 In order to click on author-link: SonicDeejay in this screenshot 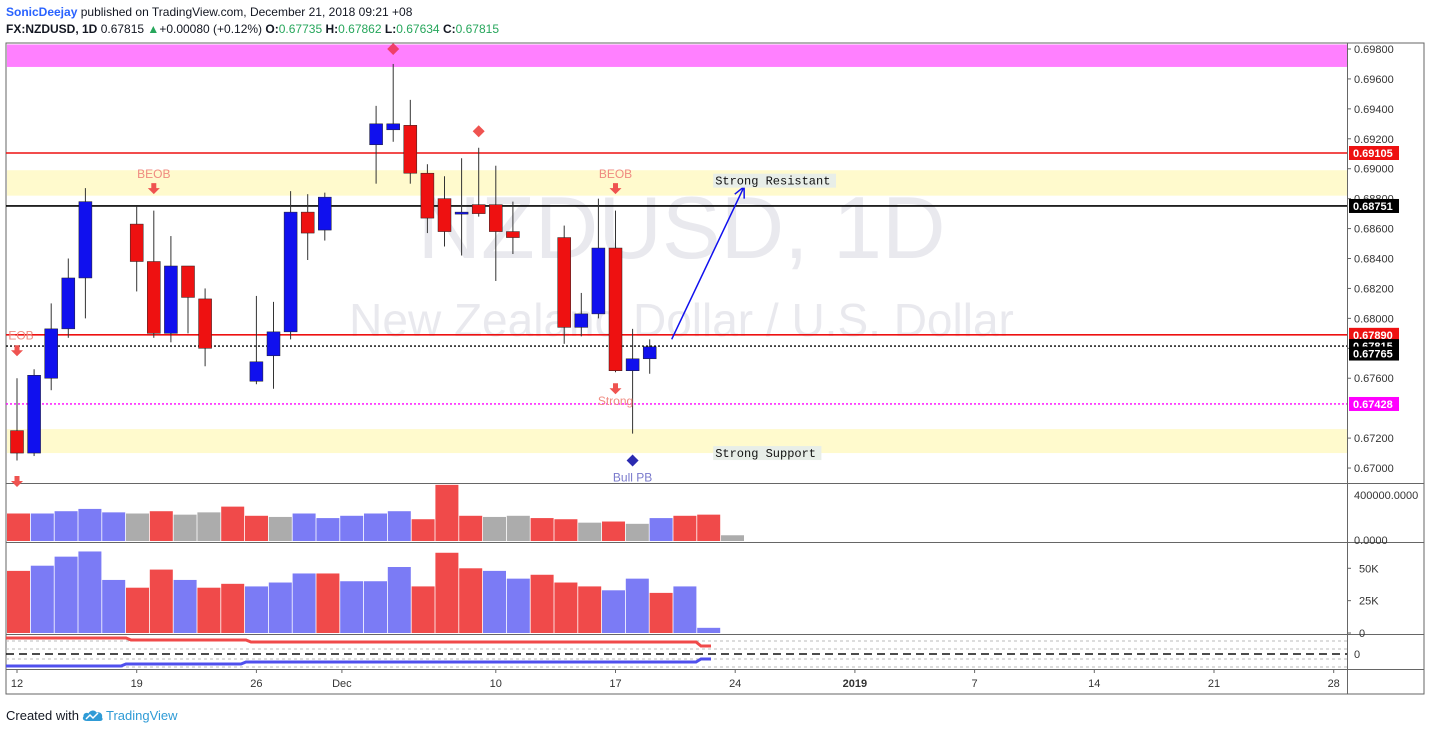, I will do `click(42, 12)`.